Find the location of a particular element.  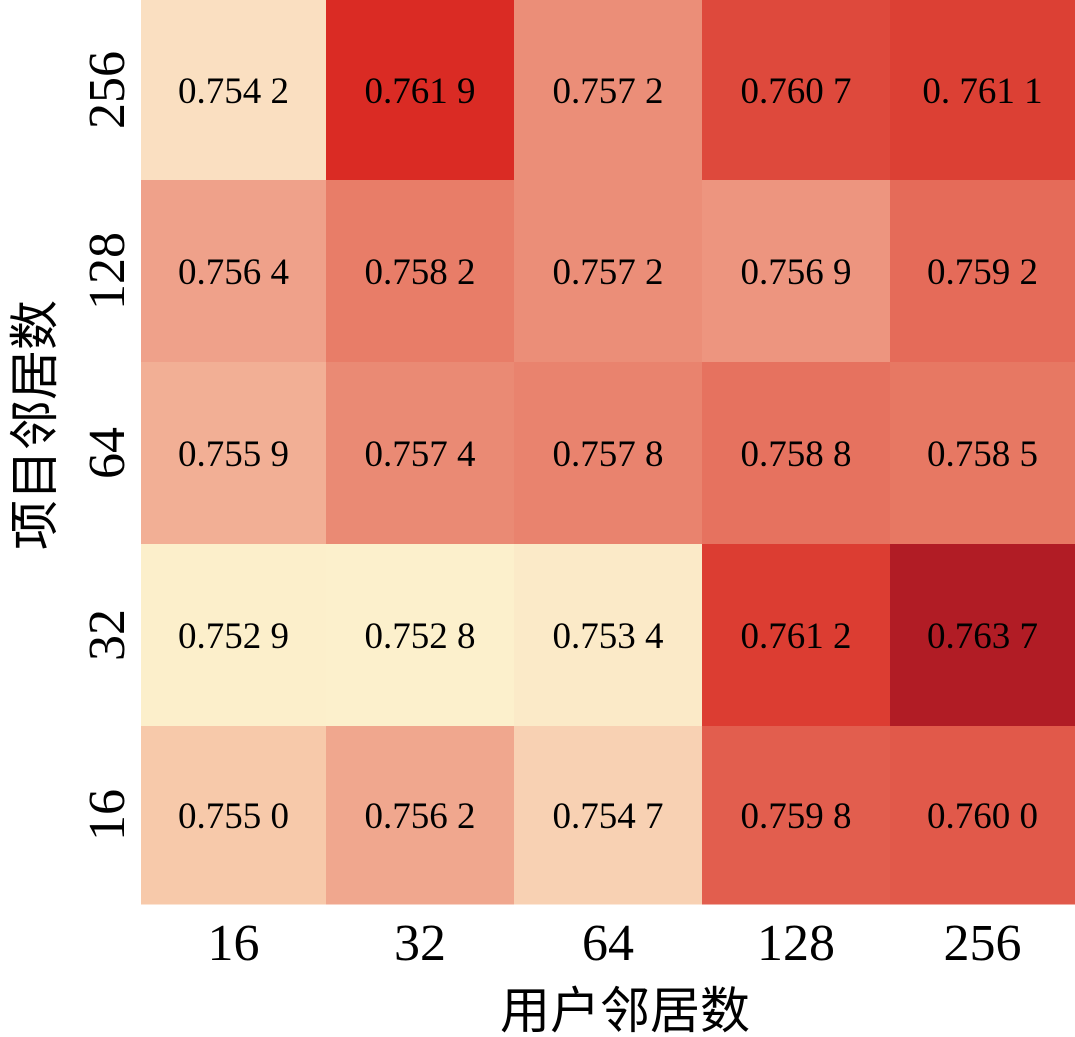

y-tick-label-64: 64 is located at coordinates (107, 453).